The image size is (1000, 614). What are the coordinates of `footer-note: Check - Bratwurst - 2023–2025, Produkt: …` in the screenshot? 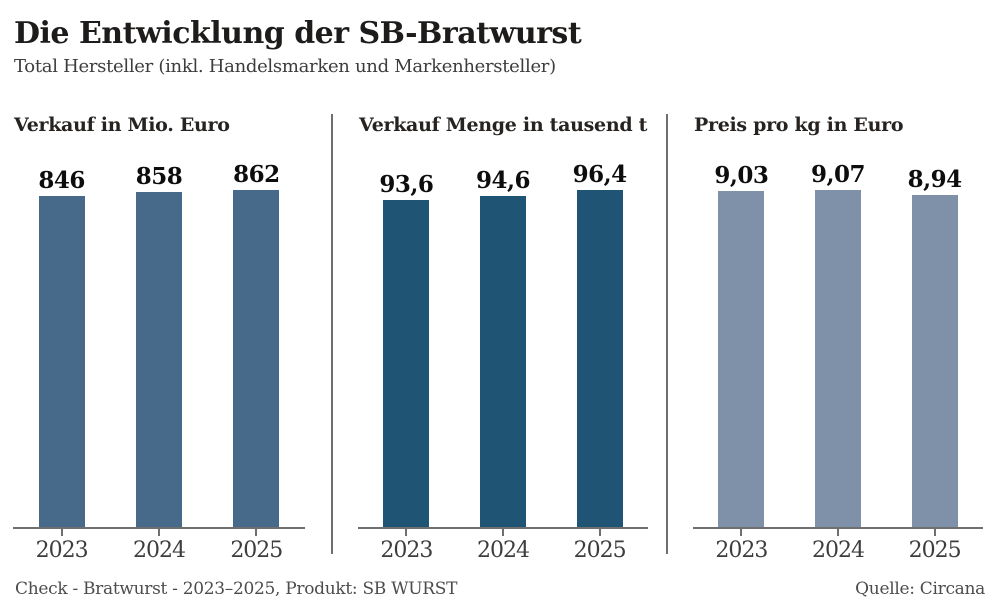 It's located at (236, 589).